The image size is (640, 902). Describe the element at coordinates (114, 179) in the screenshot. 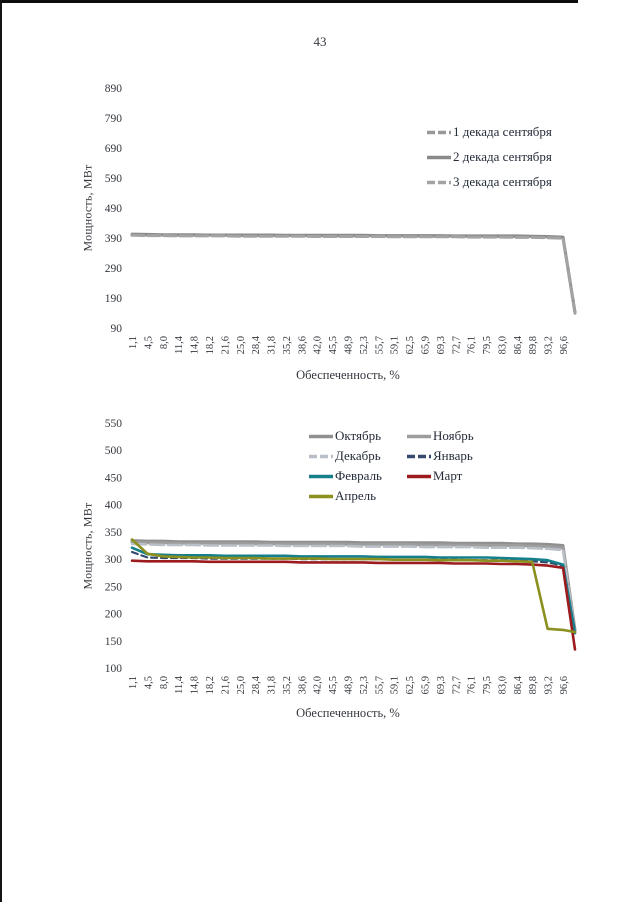

I see `y-tick-label: 590` at that location.